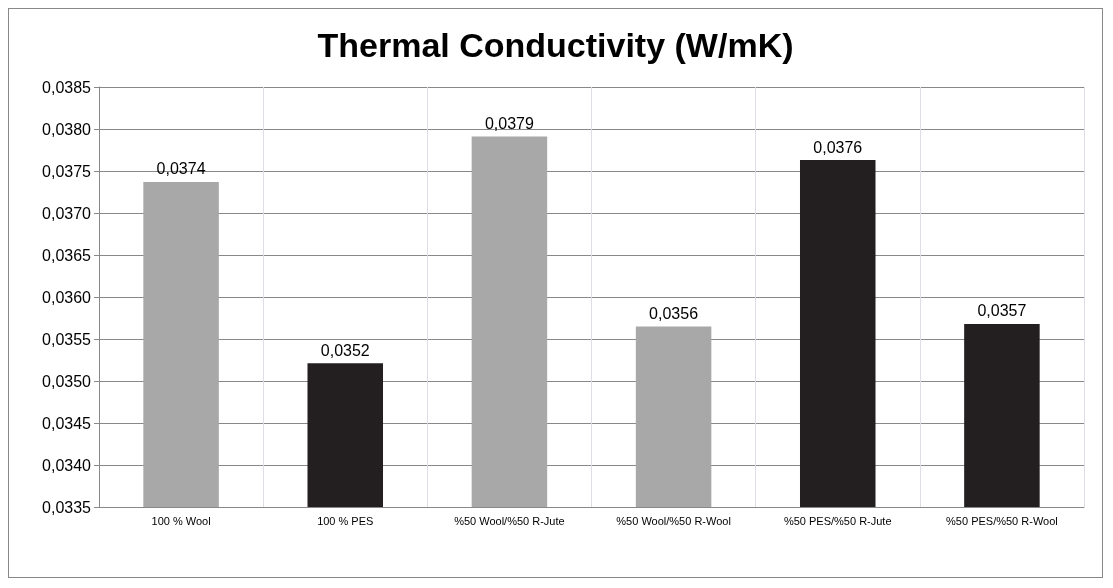  What do you see at coordinates (67, 171) in the screenshot?
I see `y-tick-label: 0,0375` at bounding box center [67, 171].